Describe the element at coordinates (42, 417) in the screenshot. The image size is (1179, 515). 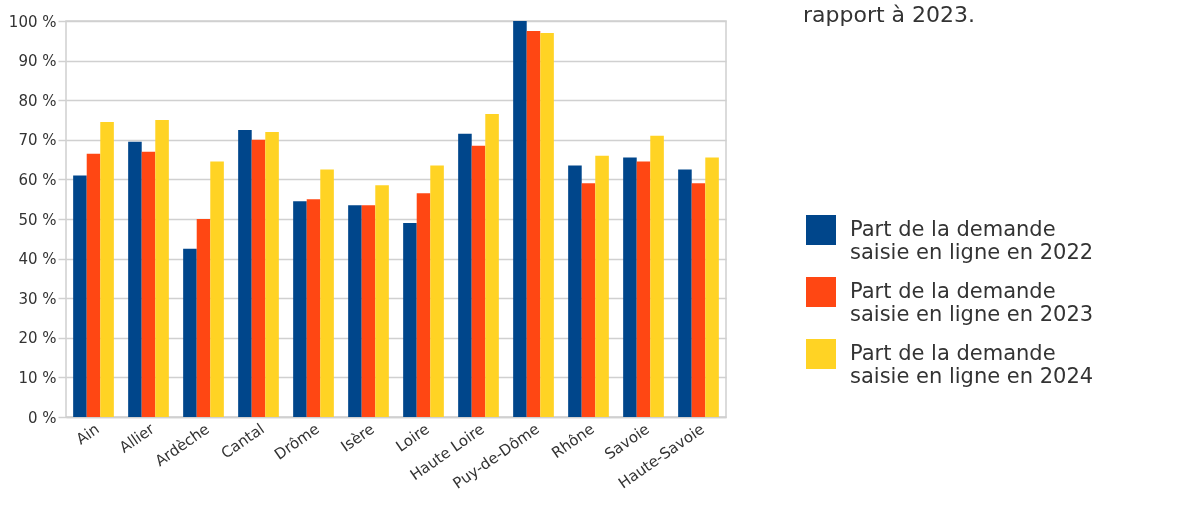
I see `y-tick-label: 0 %` at that location.